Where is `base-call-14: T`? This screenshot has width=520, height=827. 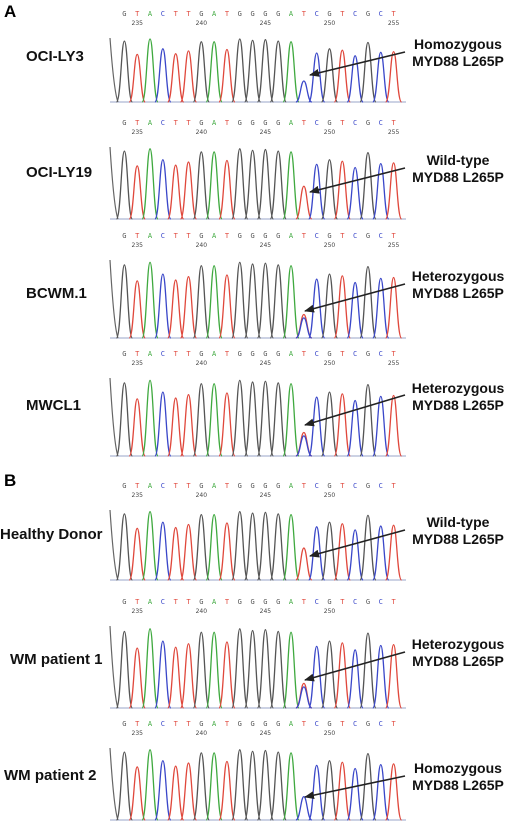 base-call-14: T is located at coordinates (304, 724).